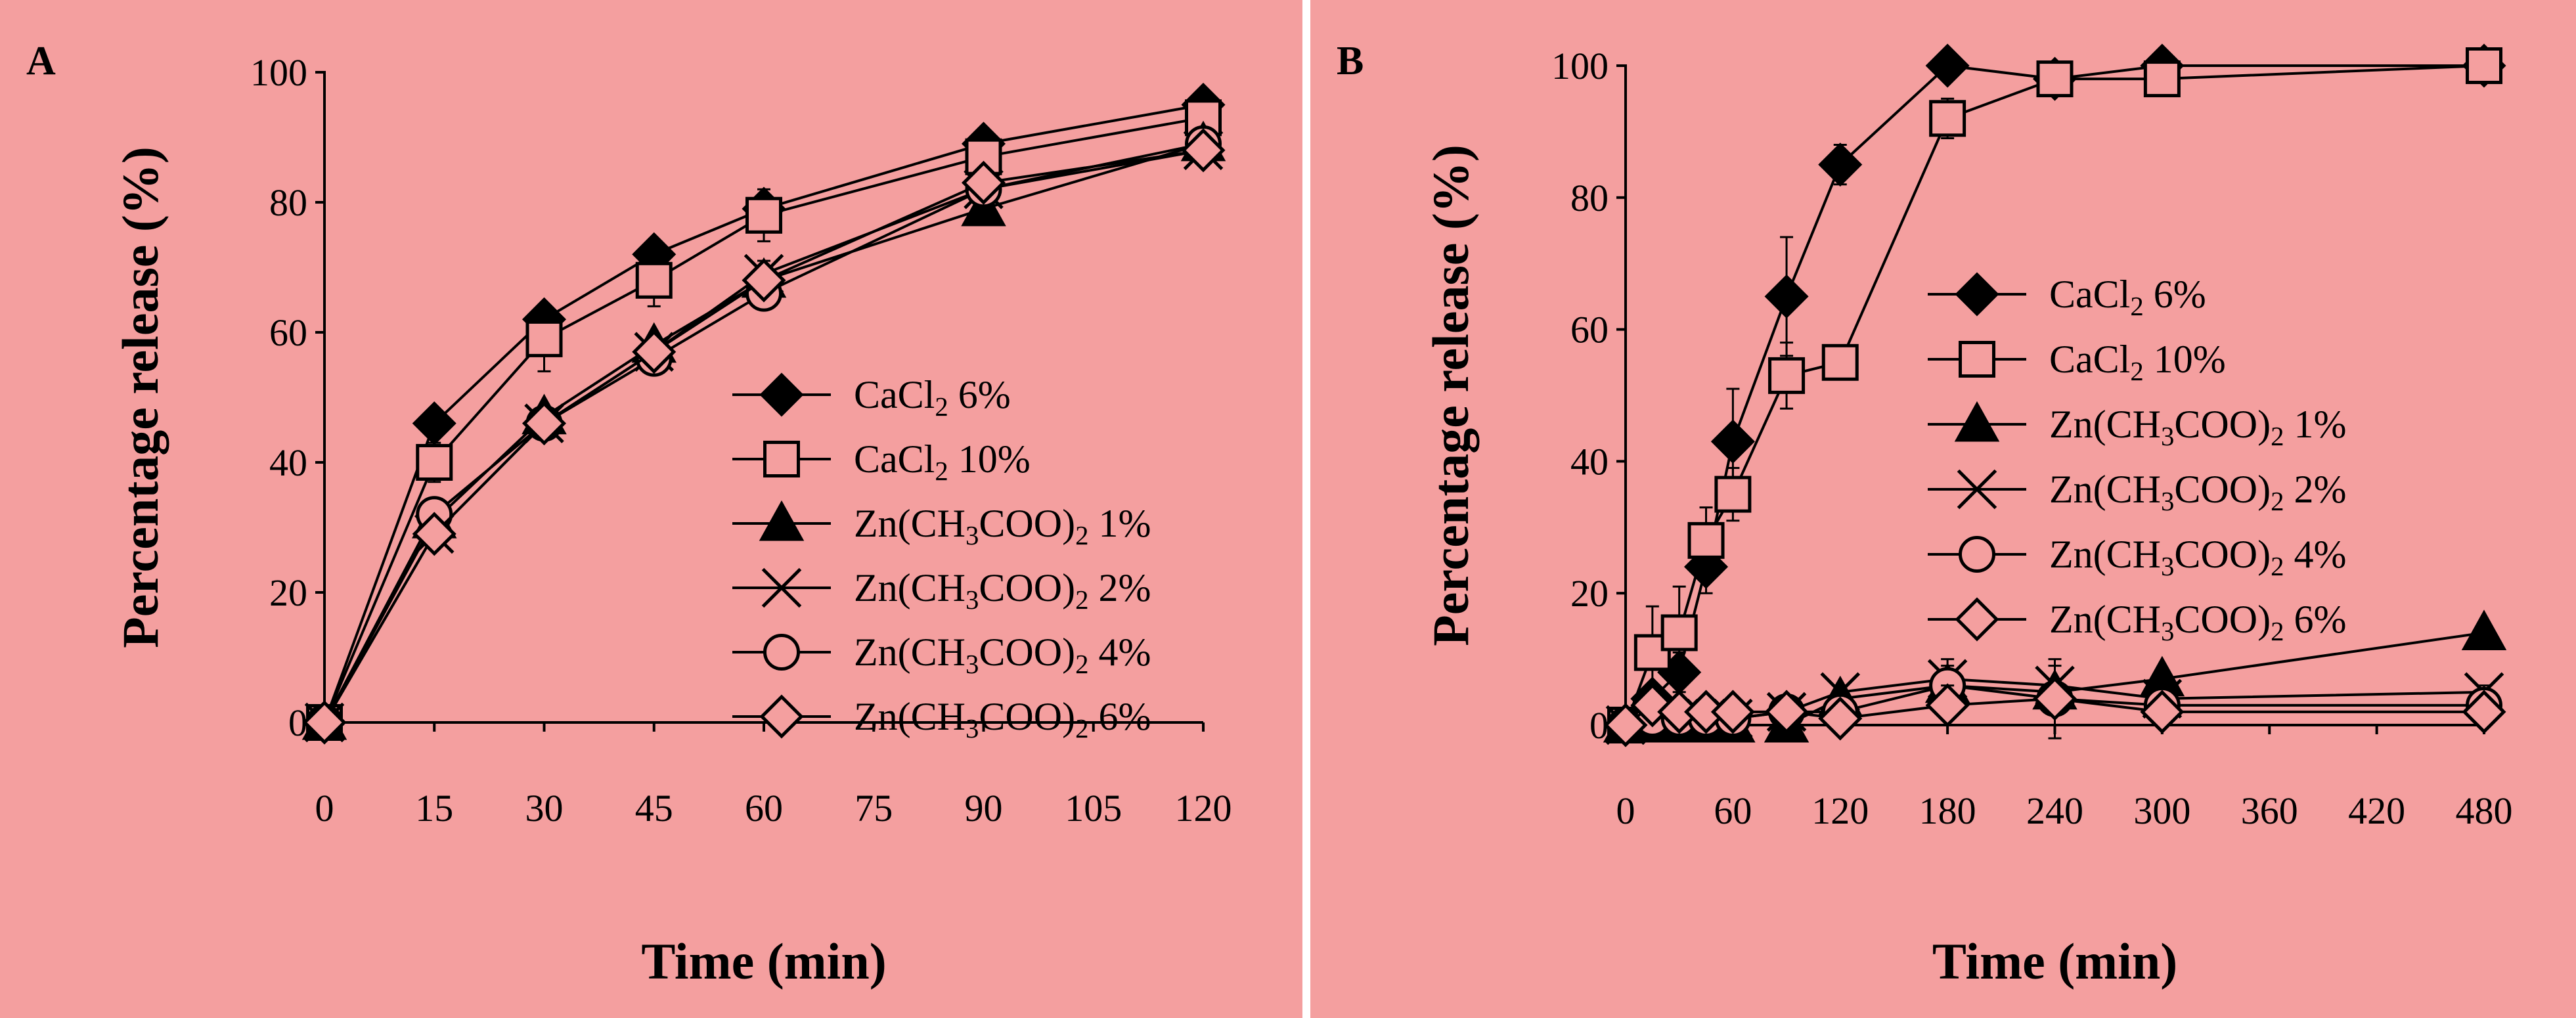 The image size is (2576, 1018). I want to click on chart-a-legend-entry: Zn(CH3COO)2 4%, so click(941, 655).